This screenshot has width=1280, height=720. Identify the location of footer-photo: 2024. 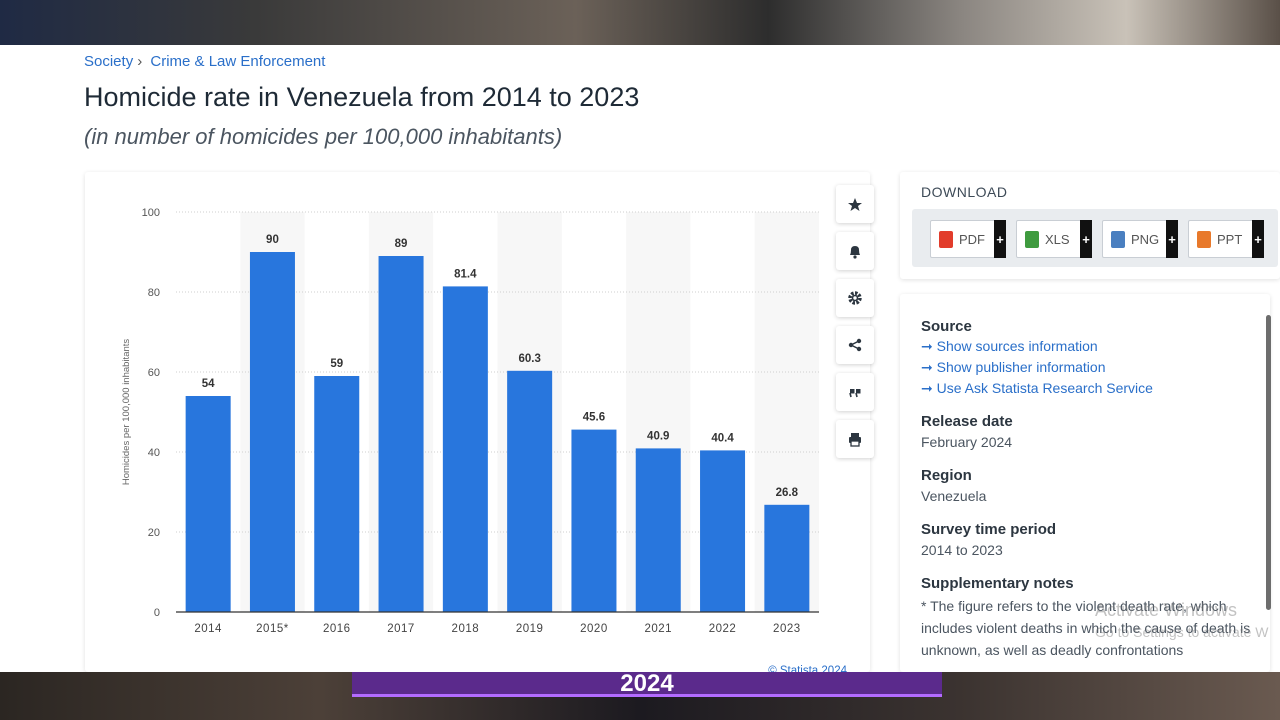
(640, 696).